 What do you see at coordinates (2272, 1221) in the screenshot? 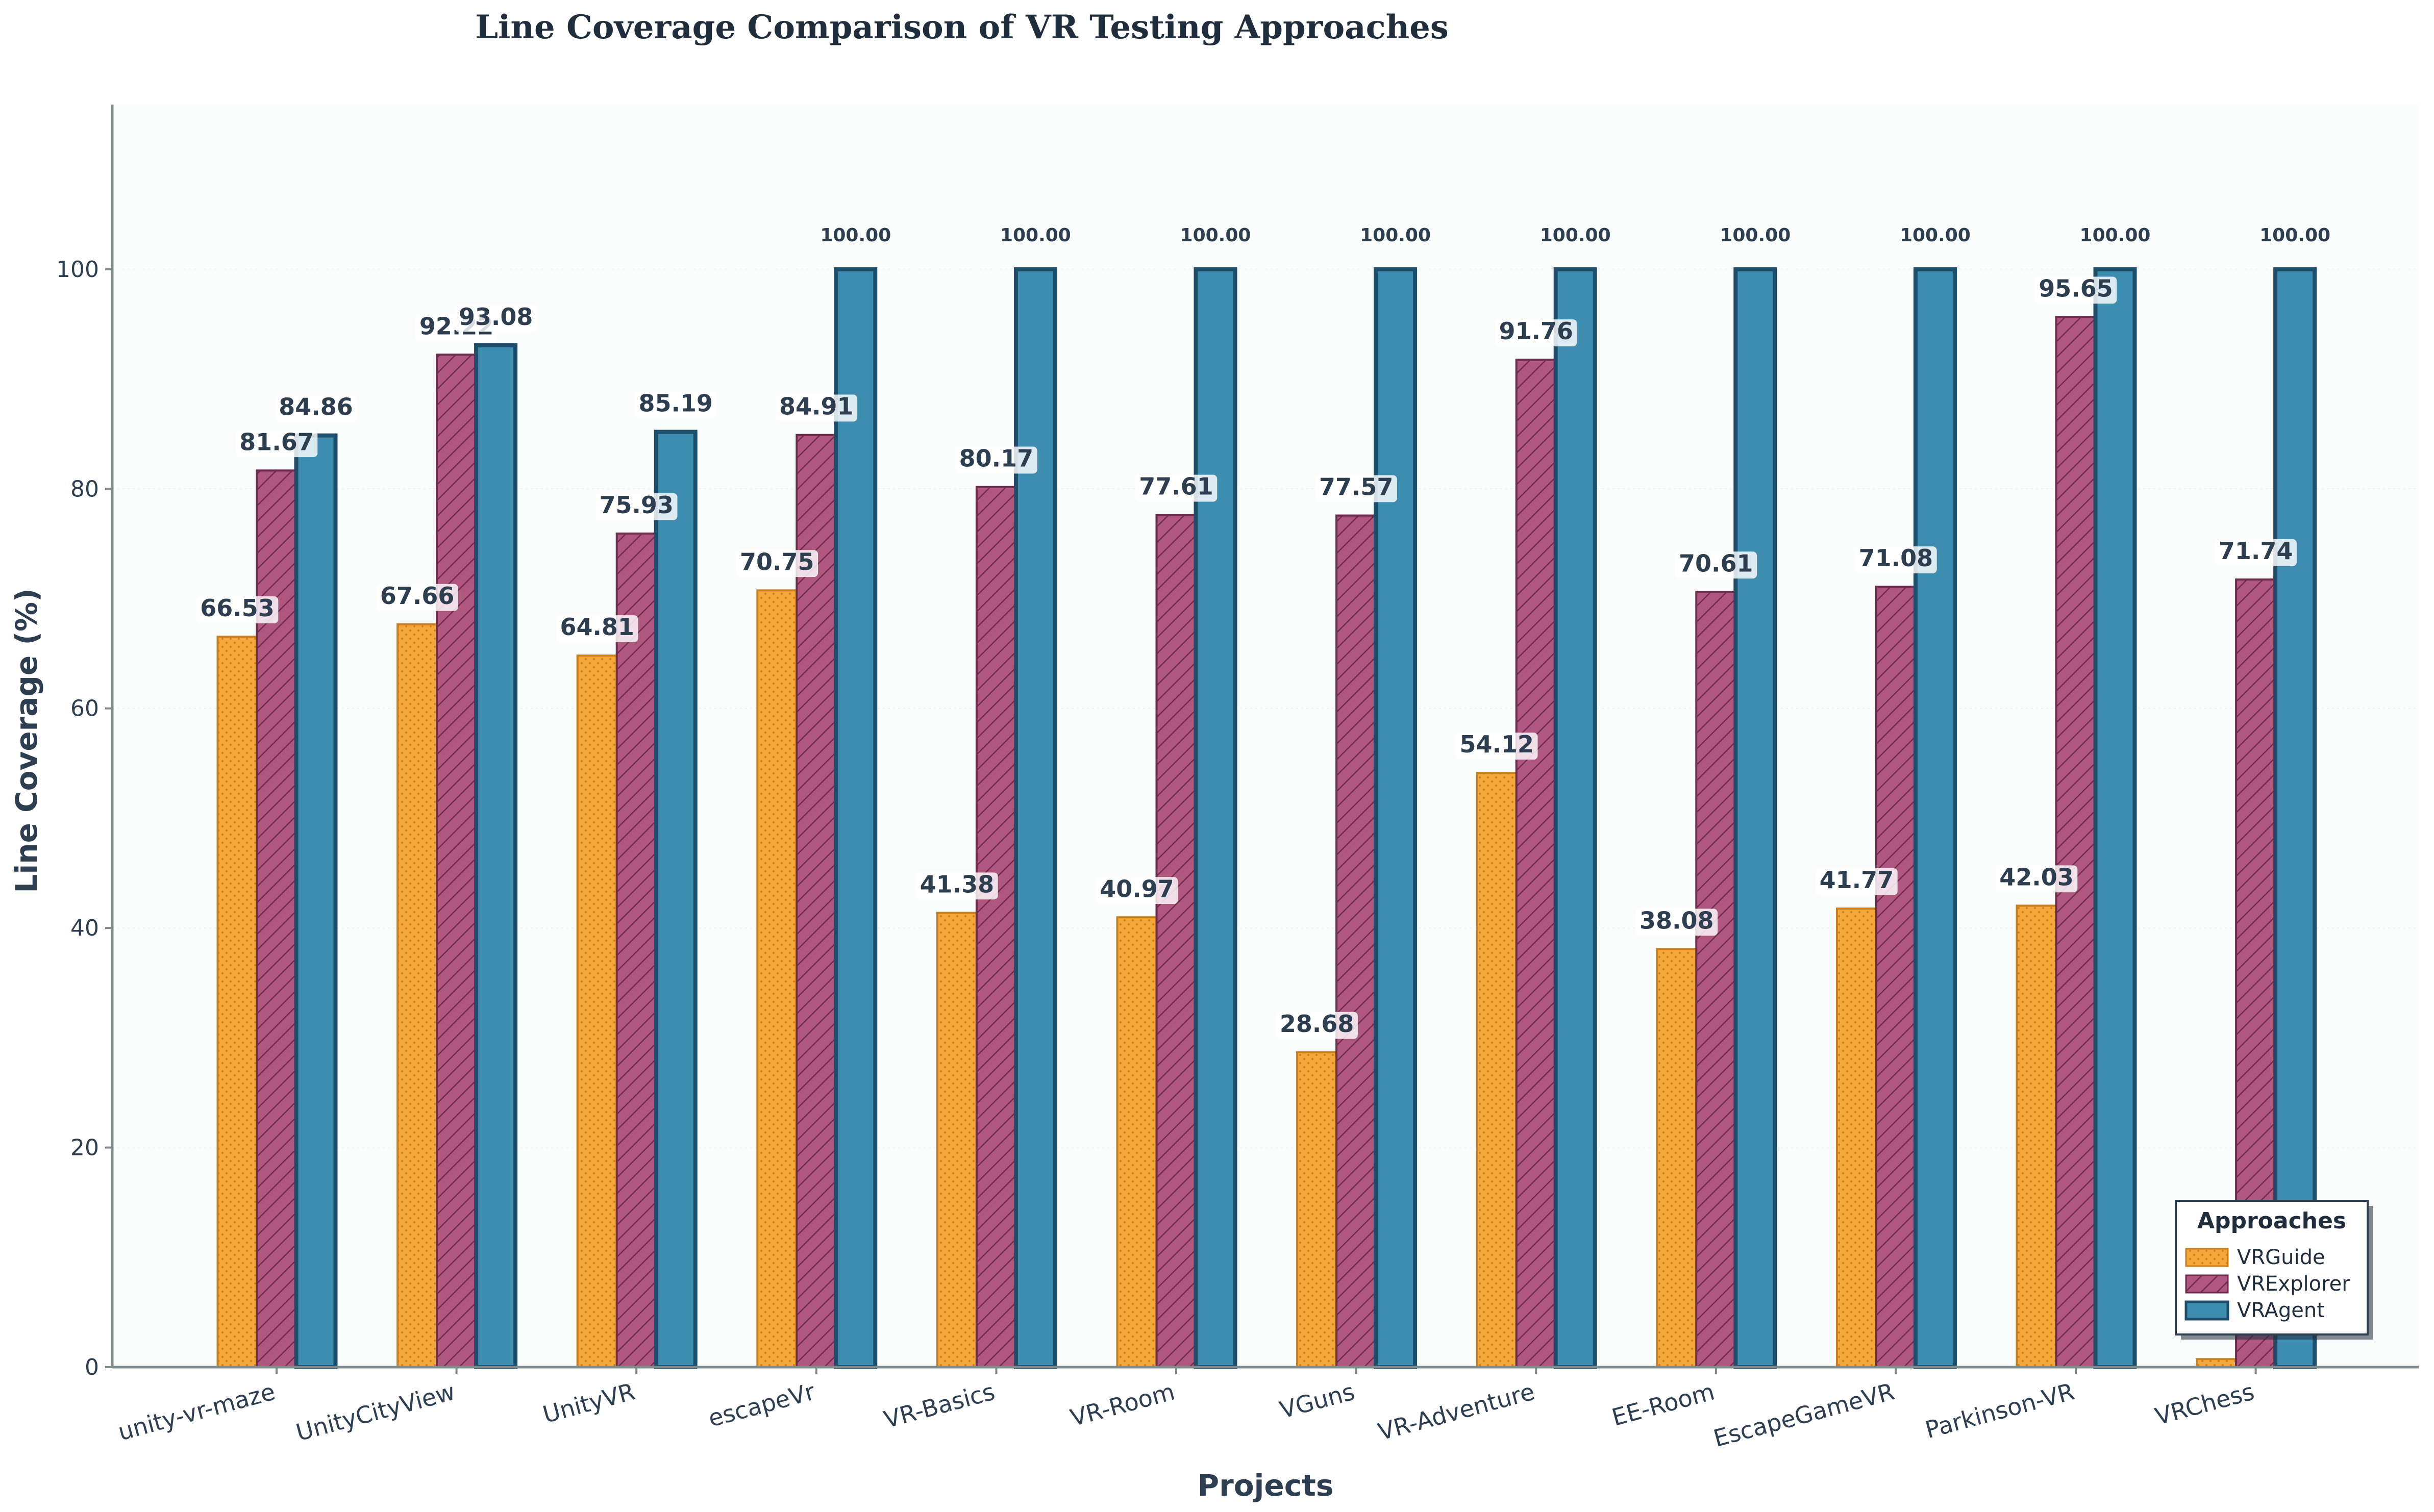
I see `legend-title: Approaches` at bounding box center [2272, 1221].